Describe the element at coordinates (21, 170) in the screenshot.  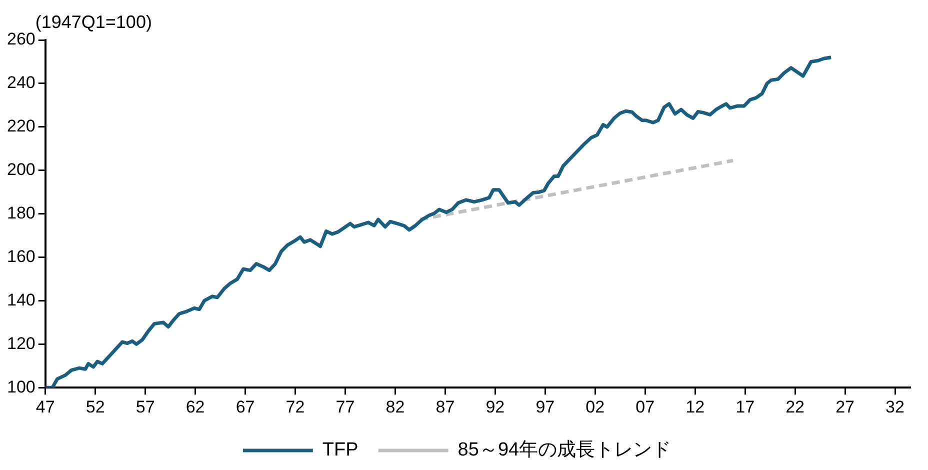
I see `y-tick-label: 200` at that location.